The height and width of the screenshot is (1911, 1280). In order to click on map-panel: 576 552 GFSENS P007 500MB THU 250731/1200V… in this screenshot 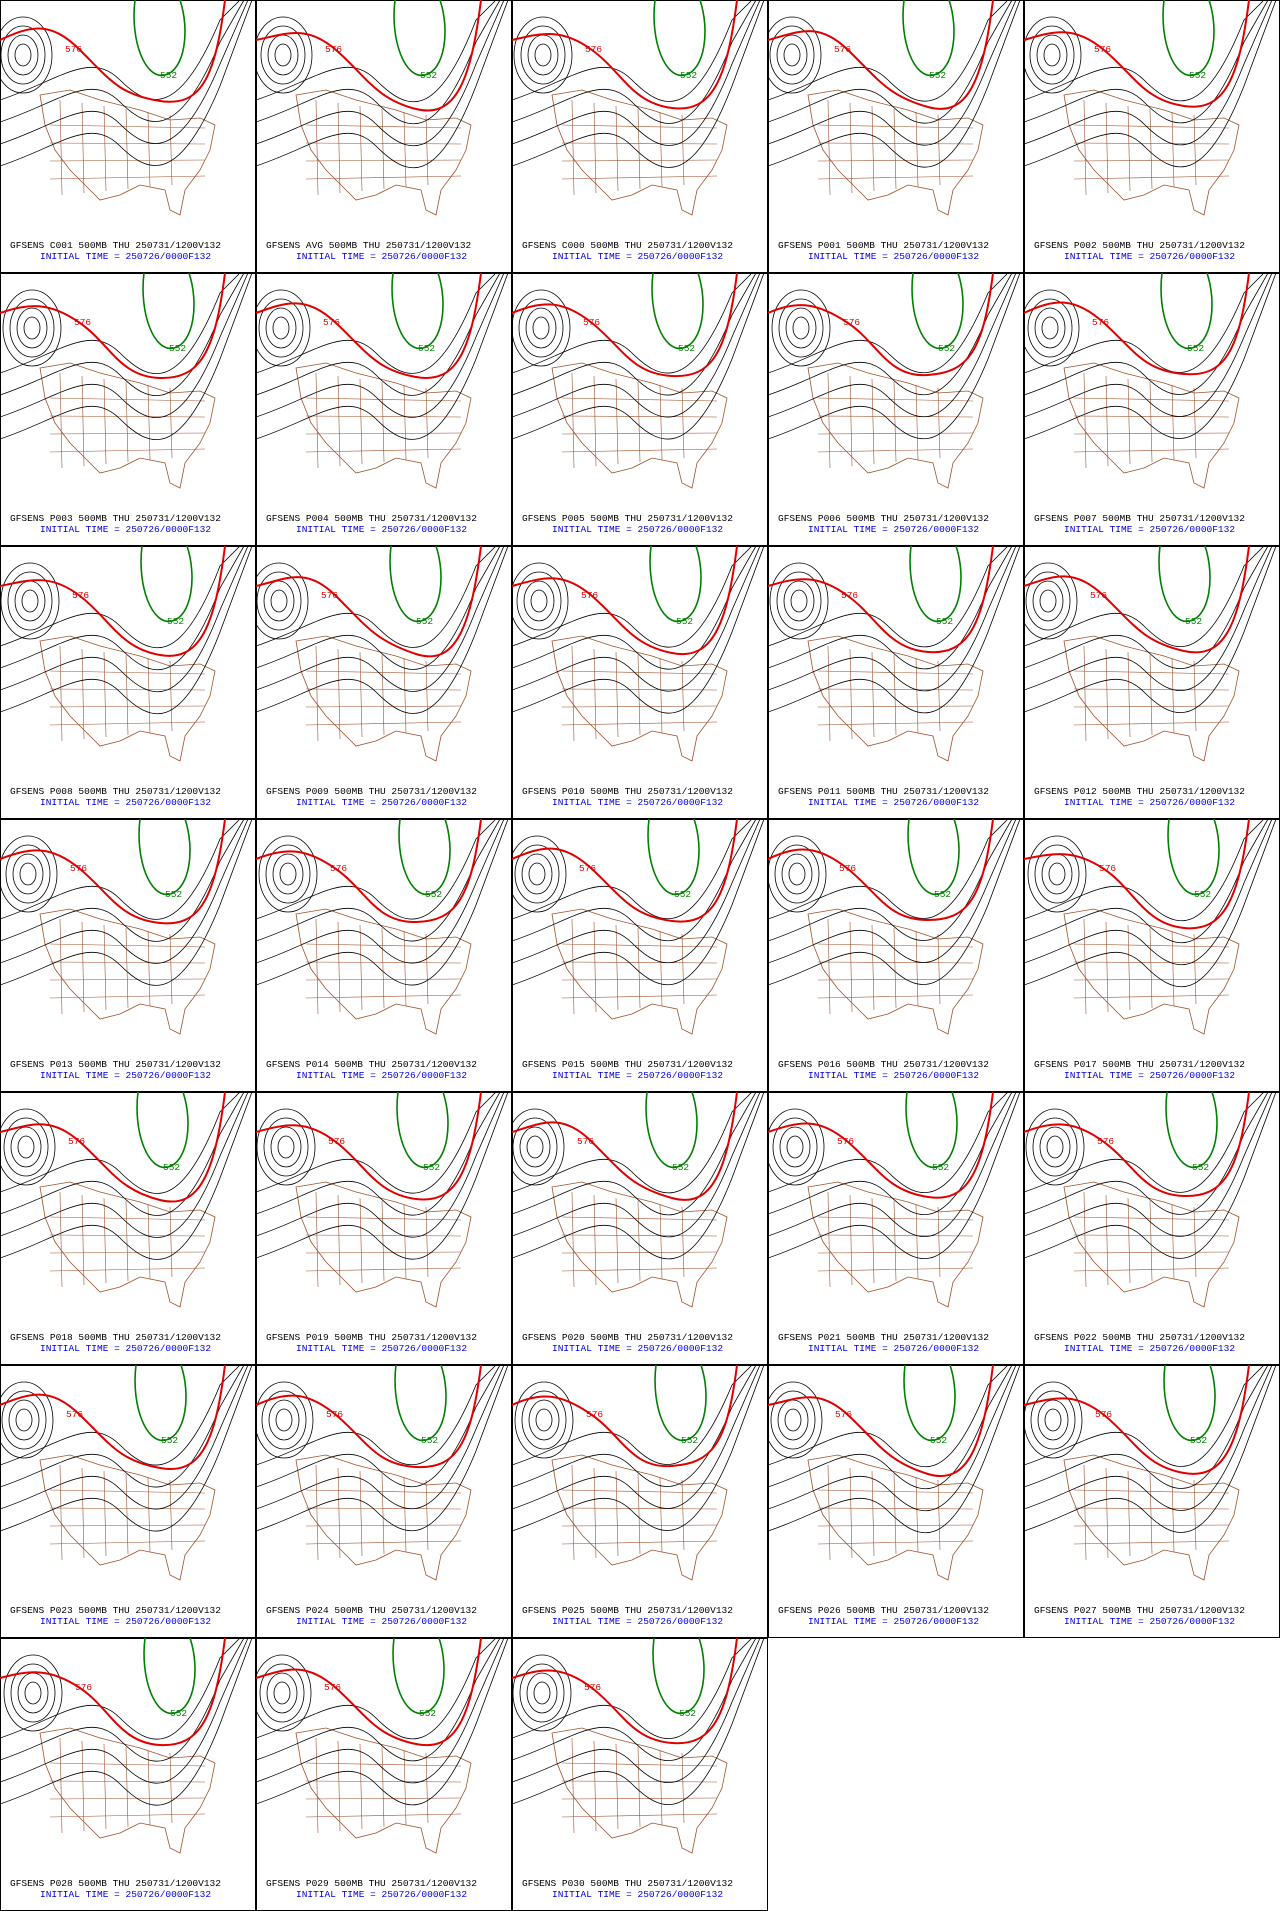, I will do `click(1152, 409)`.